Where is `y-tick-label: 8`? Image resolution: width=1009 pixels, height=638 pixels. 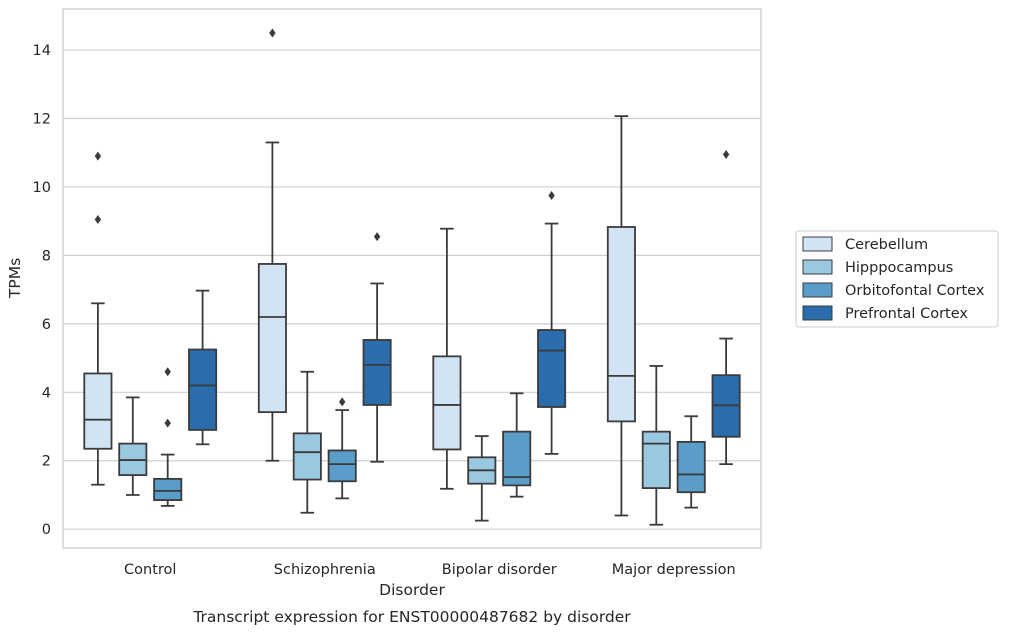 y-tick-label: 8 is located at coordinates (46, 256).